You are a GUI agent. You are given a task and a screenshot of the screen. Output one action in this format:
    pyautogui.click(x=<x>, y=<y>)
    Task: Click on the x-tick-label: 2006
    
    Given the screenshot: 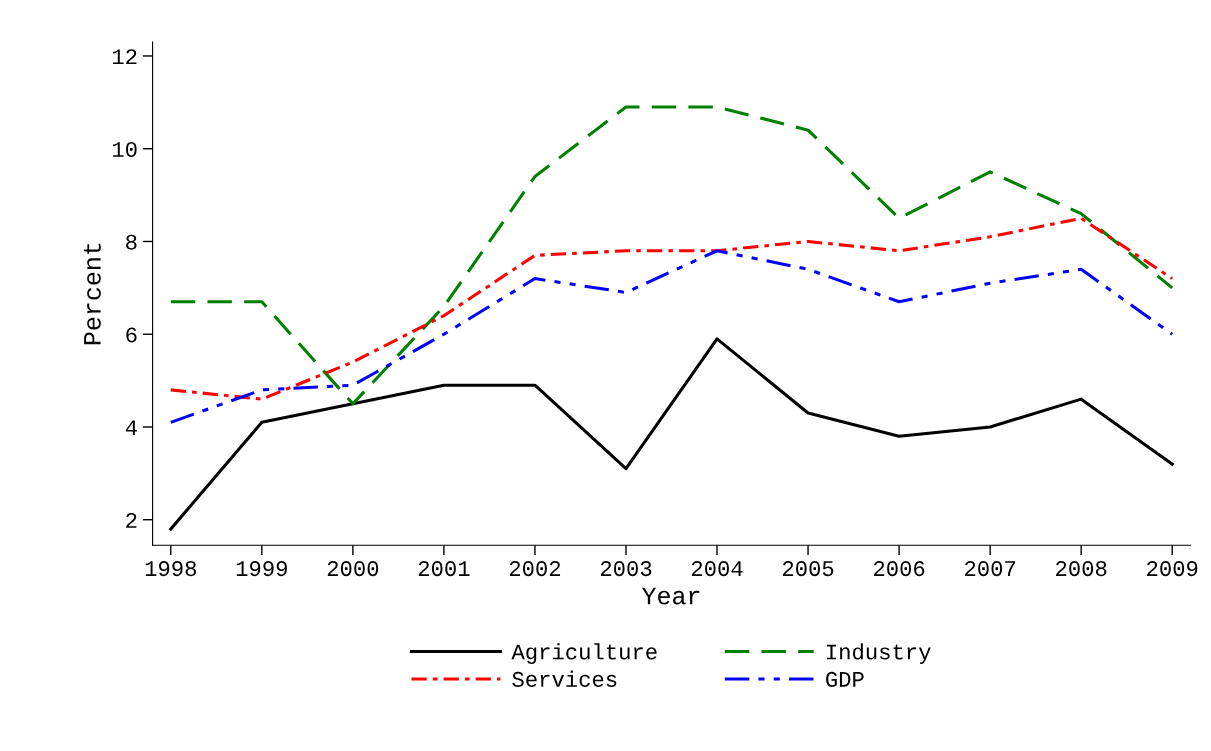 What is the action you would take?
    pyautogui.click(x=899, y=569)
    